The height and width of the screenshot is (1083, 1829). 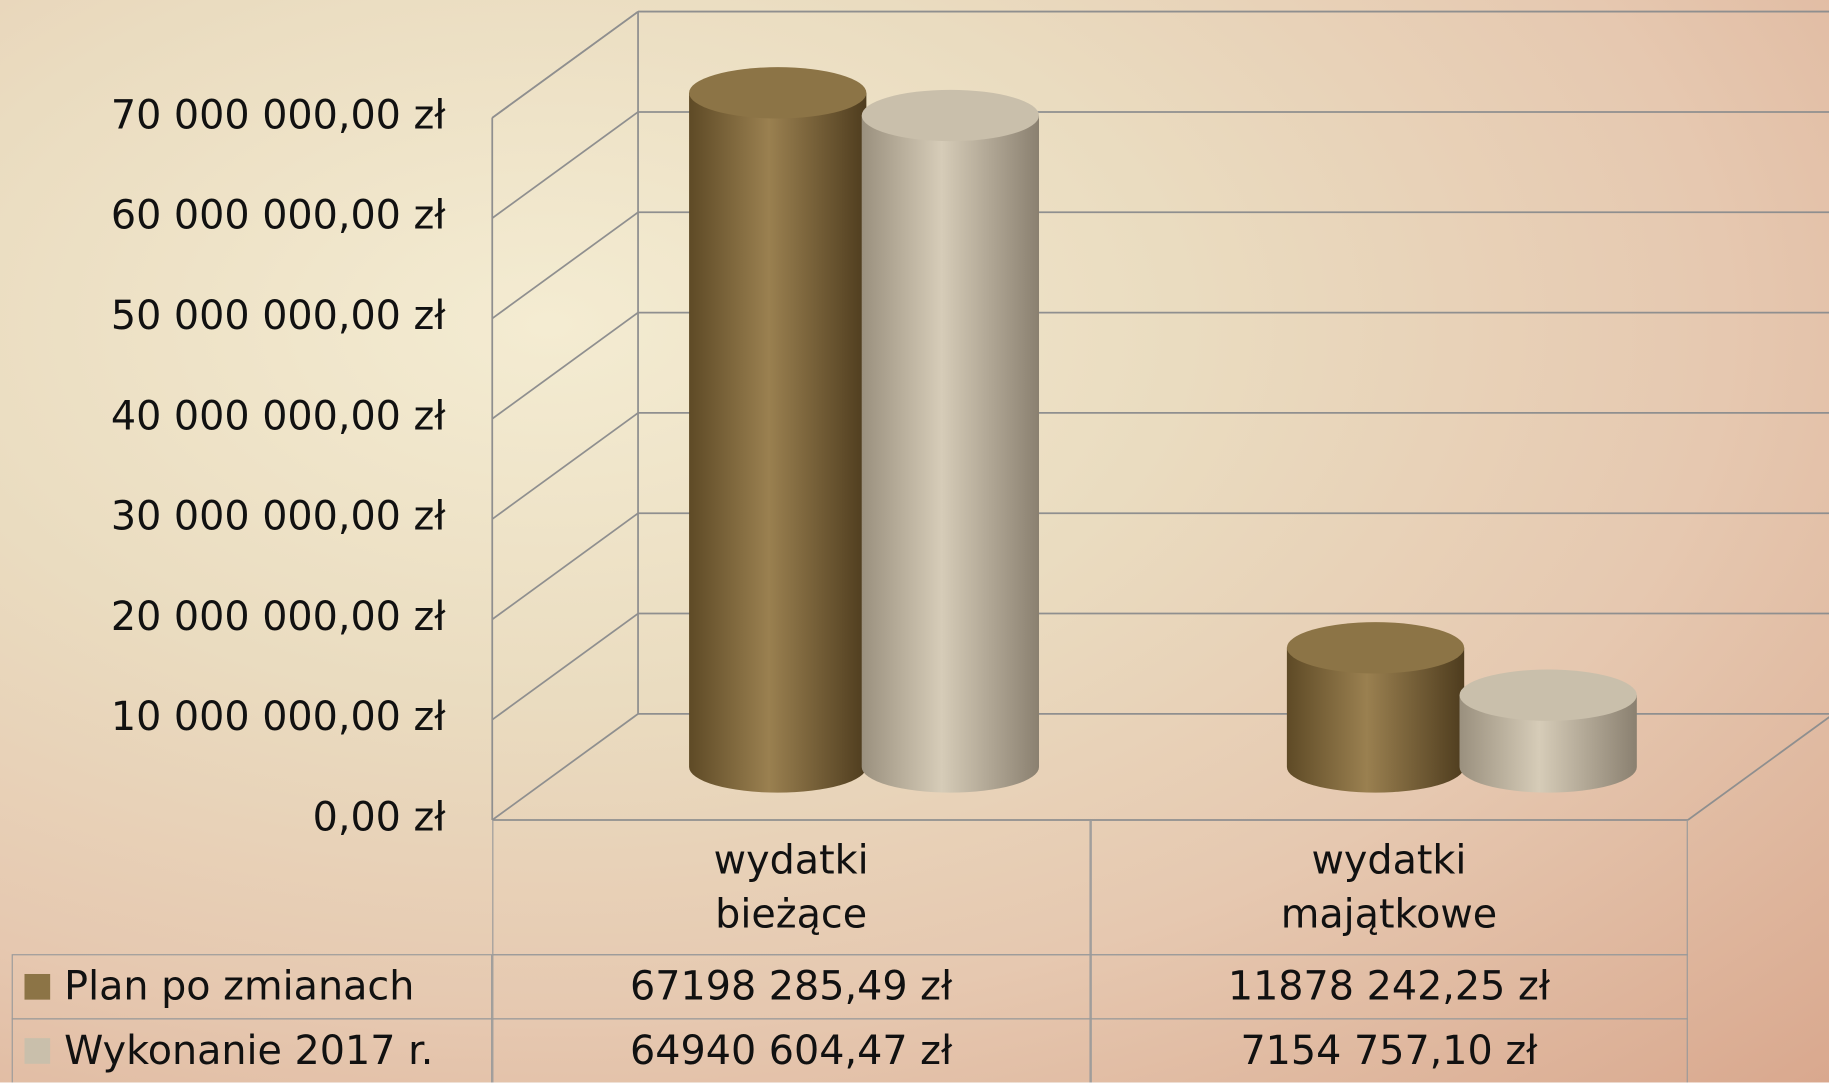 I want to click on y-tick-label: 0,00 zł, so click(x=380, y=818).